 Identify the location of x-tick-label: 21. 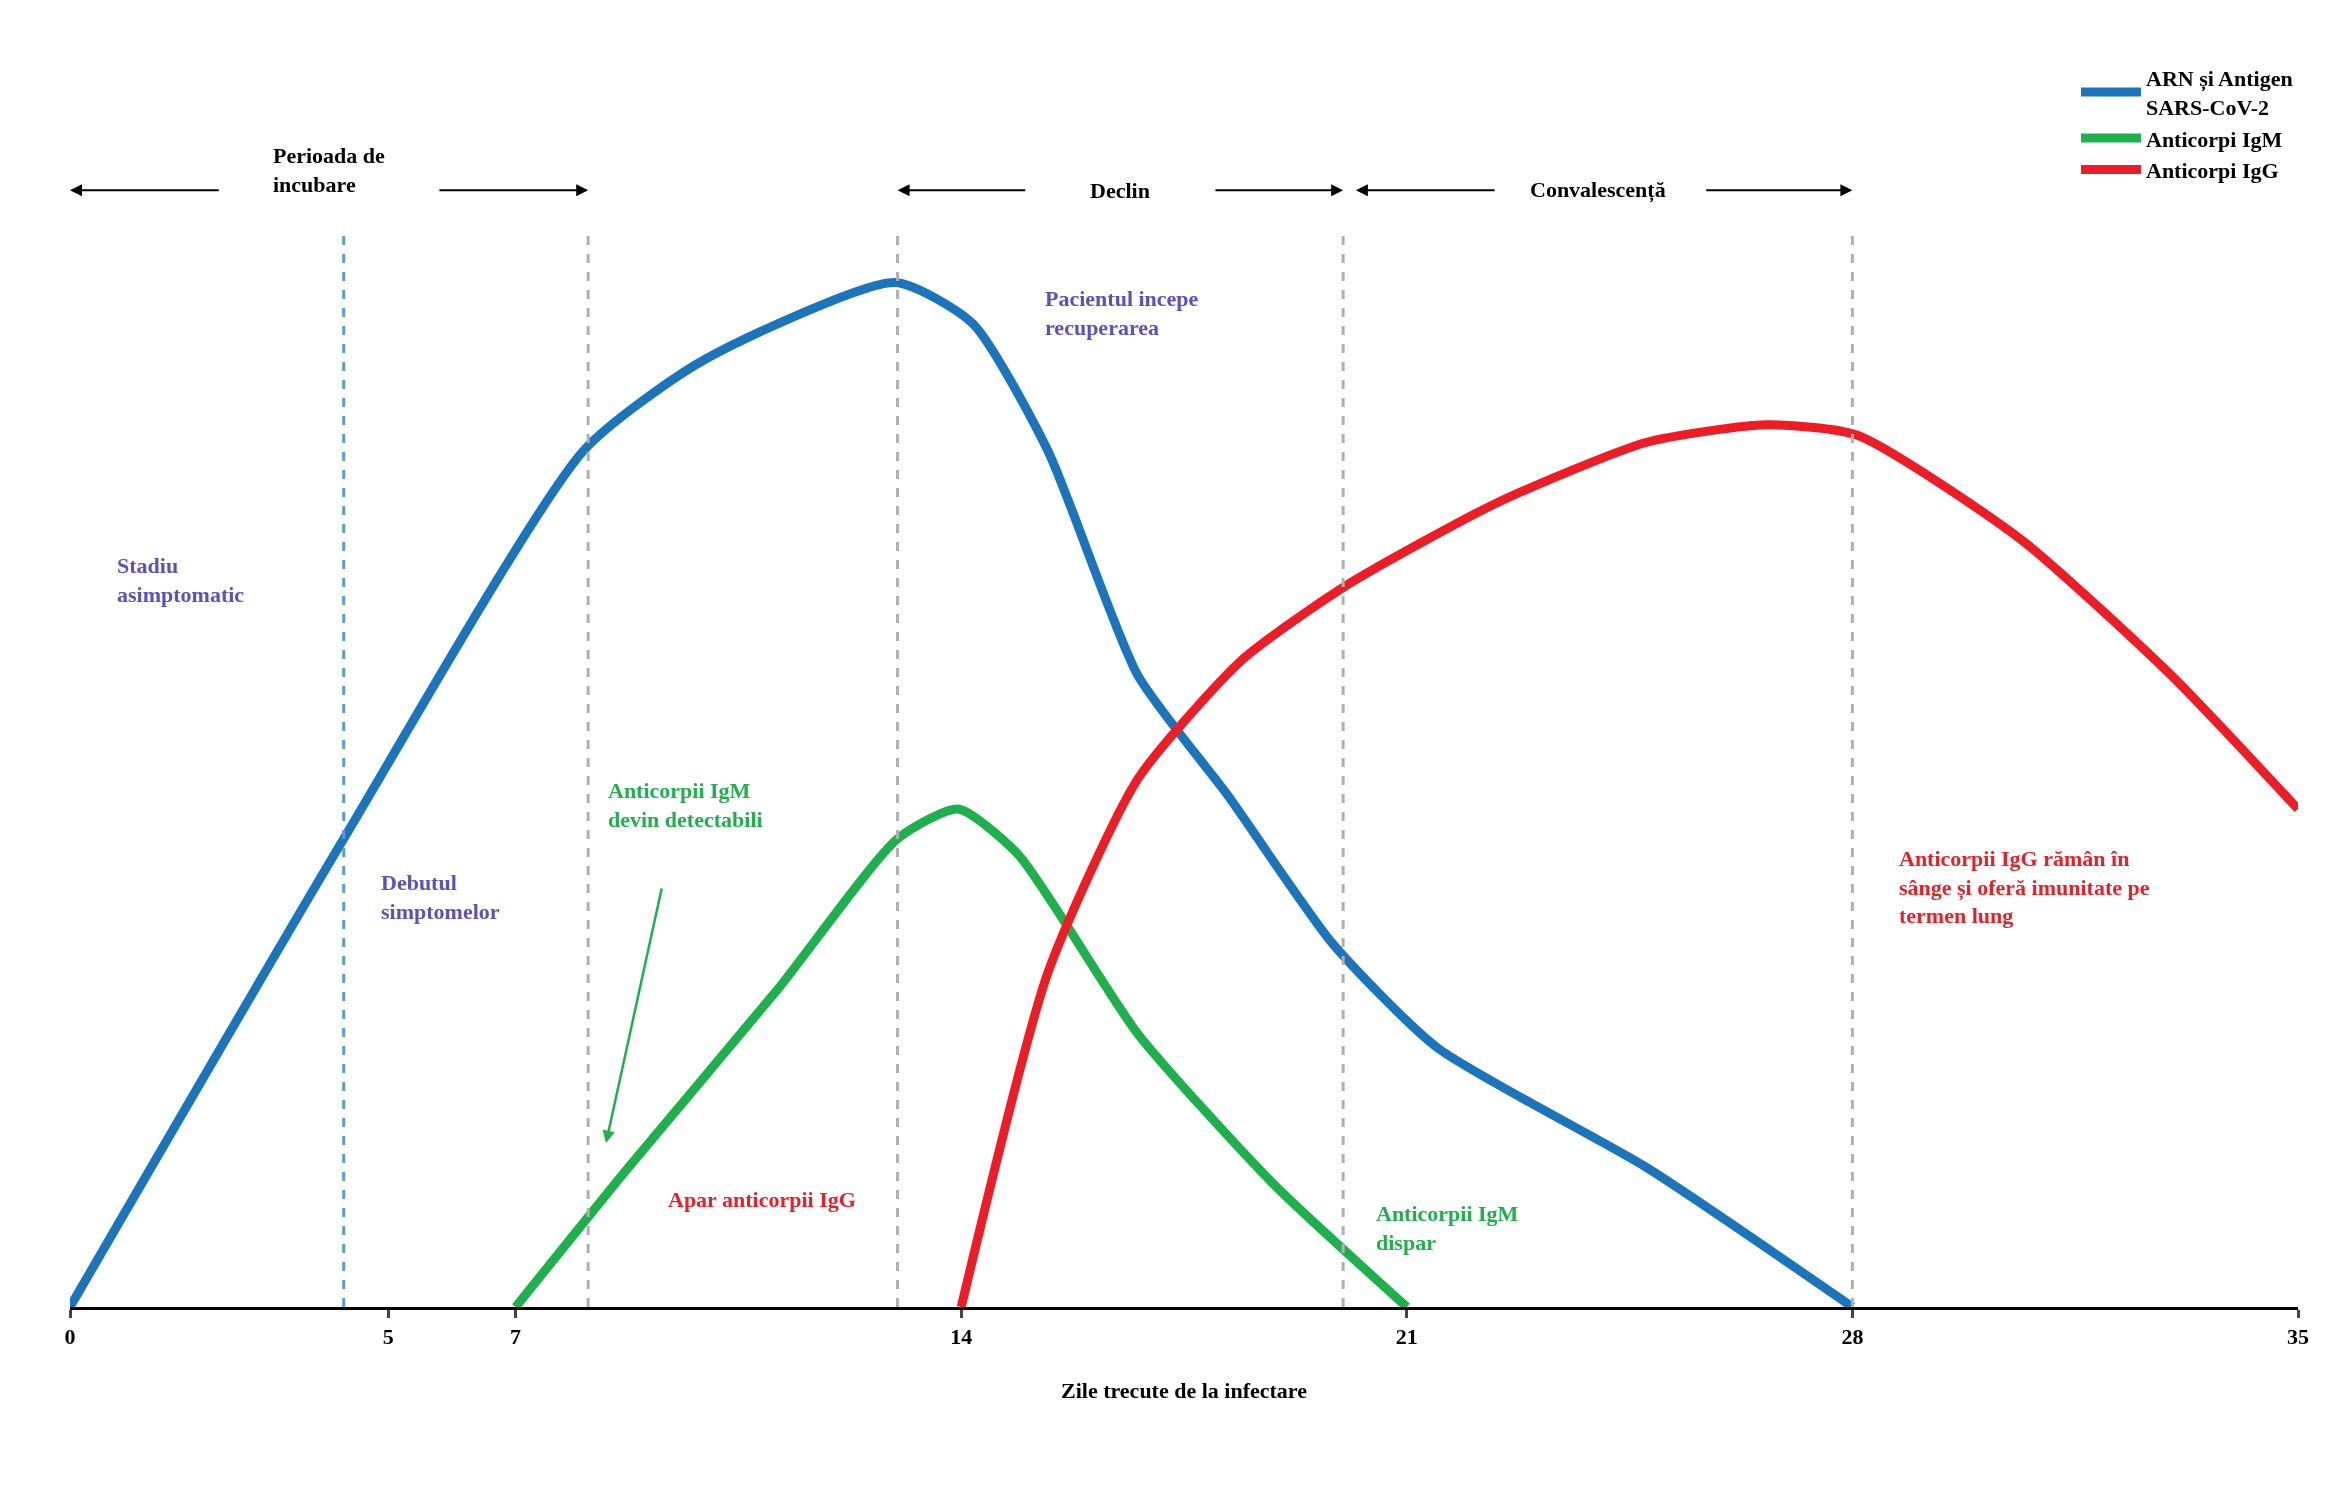
(1406, 1337).